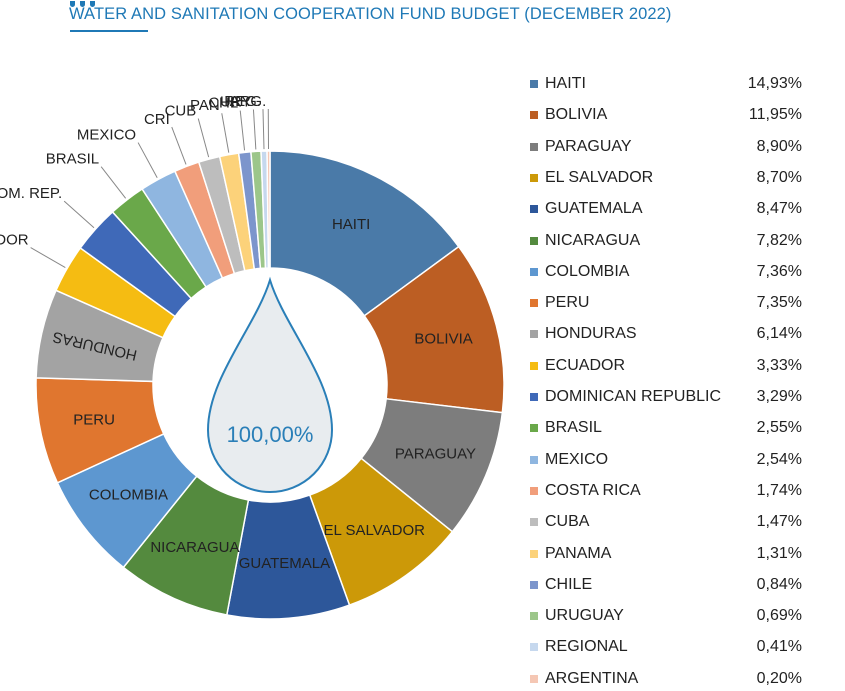 The image size is (845, 691). I want to click on legend-label: ARGENTINA, so click(628, 679).